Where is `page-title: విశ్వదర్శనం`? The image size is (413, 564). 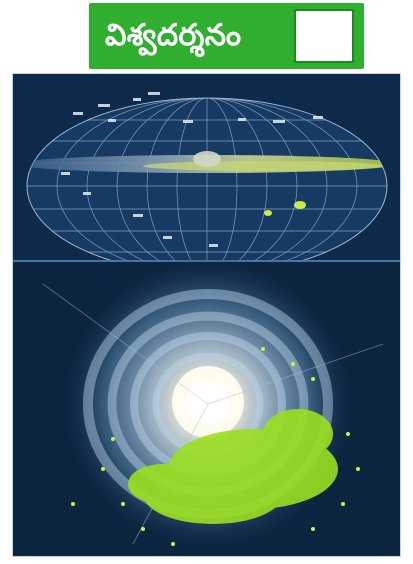
page-title: విశ్వదర్శనం is located at coordinates (173, 35).